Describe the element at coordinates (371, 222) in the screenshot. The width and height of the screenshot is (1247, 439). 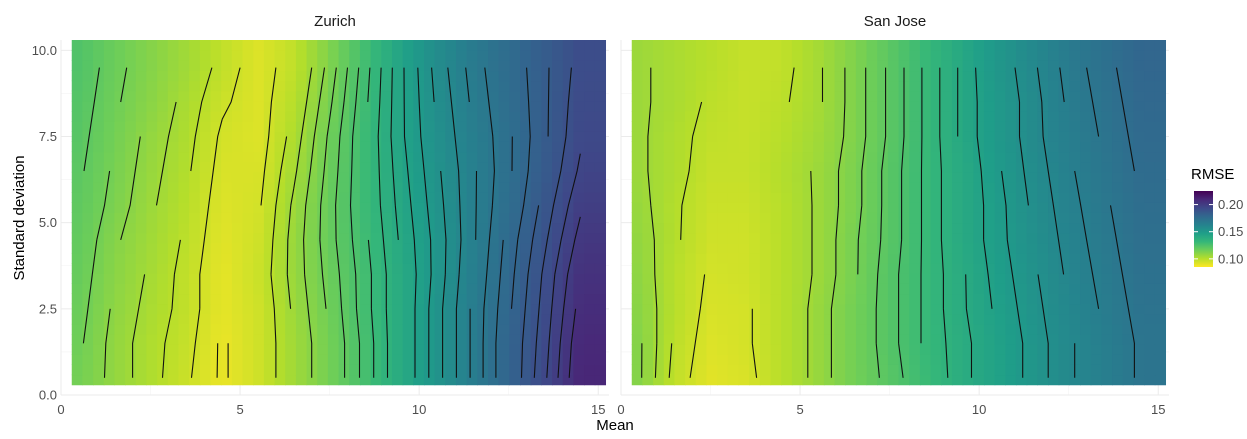
I see `contour-line` at that location.